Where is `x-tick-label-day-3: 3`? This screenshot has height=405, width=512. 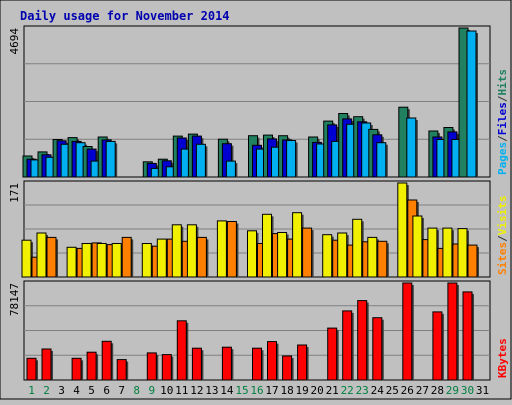 x-tick-label-day-3: 3 is located at coordinates (61, 390).